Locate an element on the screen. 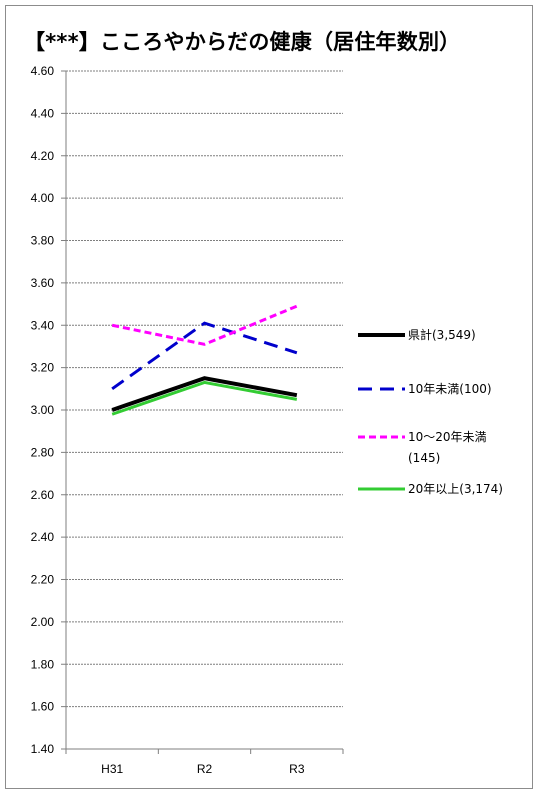 The image size is (539, 792). chart-title: 【***】こころやからだの健康（居住年数別） is located at coordinates (242, 42).